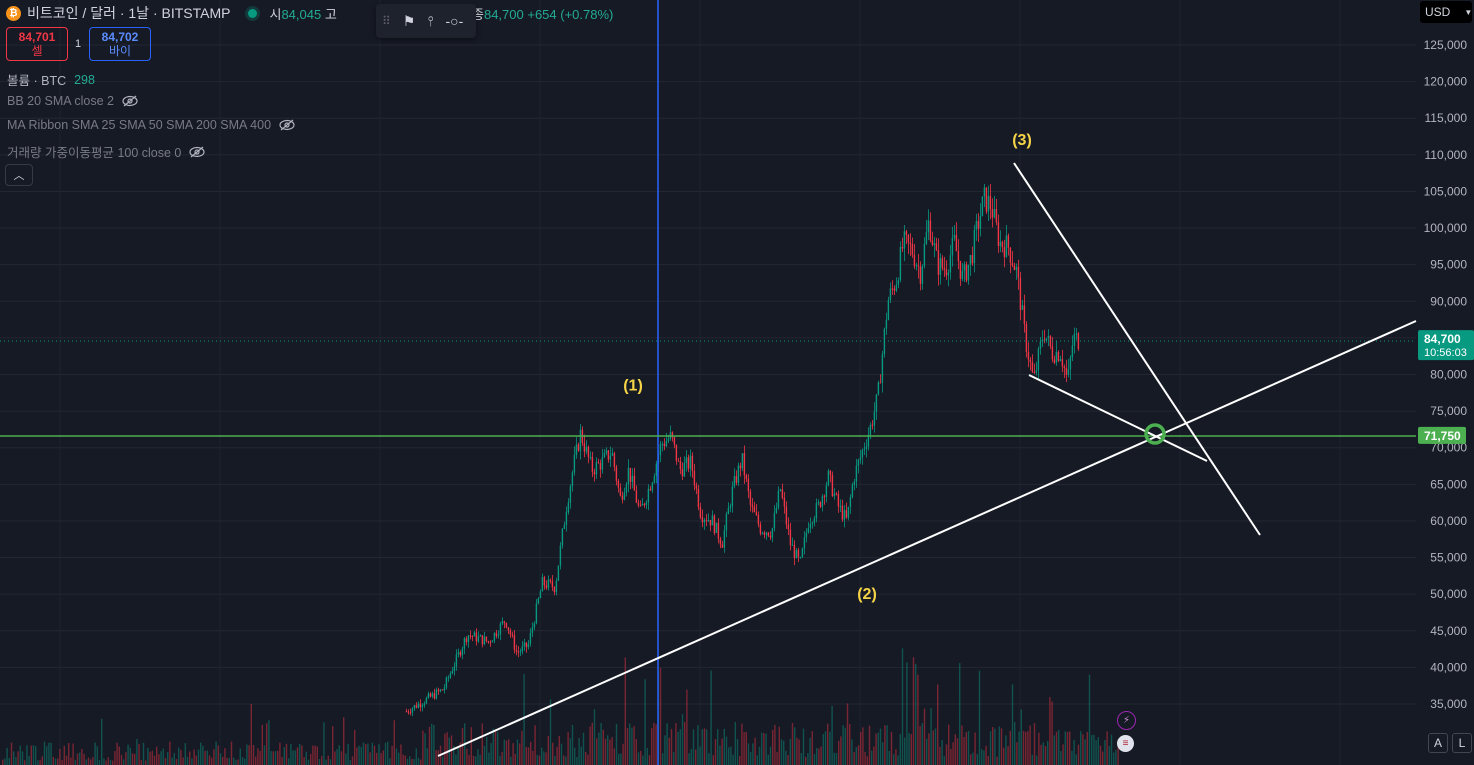 The width and height of the screenshot is (1474, 765). Describe the element at coordinates (106, 151) in the screenshot. I see `indicator-vwma: 거래량 가중이동평균 100 close 0` at that location.